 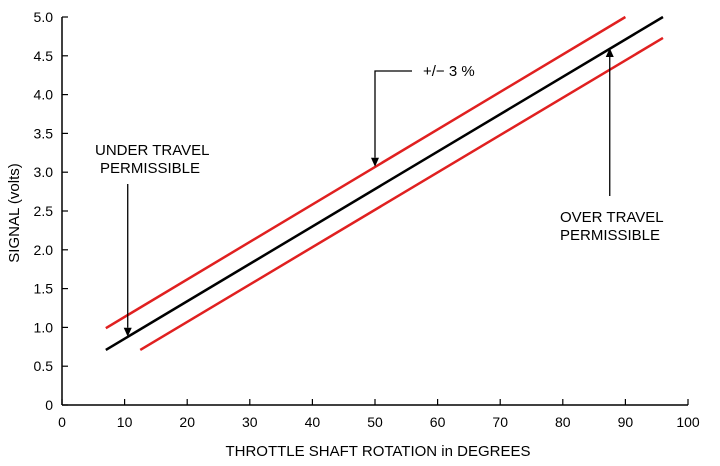 What do you see at coordinates (44, 133) in the screenshot?
I see `y-tick-label: 3.5` at bounding box center [44, 133].